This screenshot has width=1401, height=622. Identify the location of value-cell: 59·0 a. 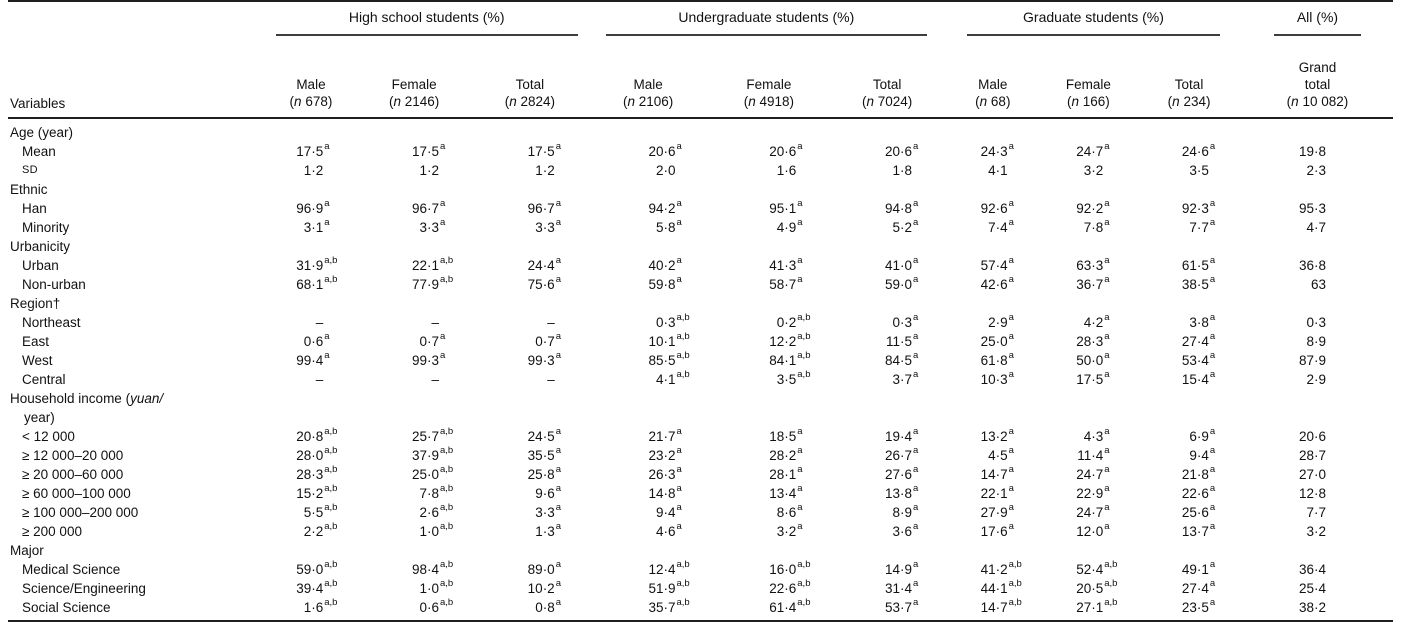
(887, 284).